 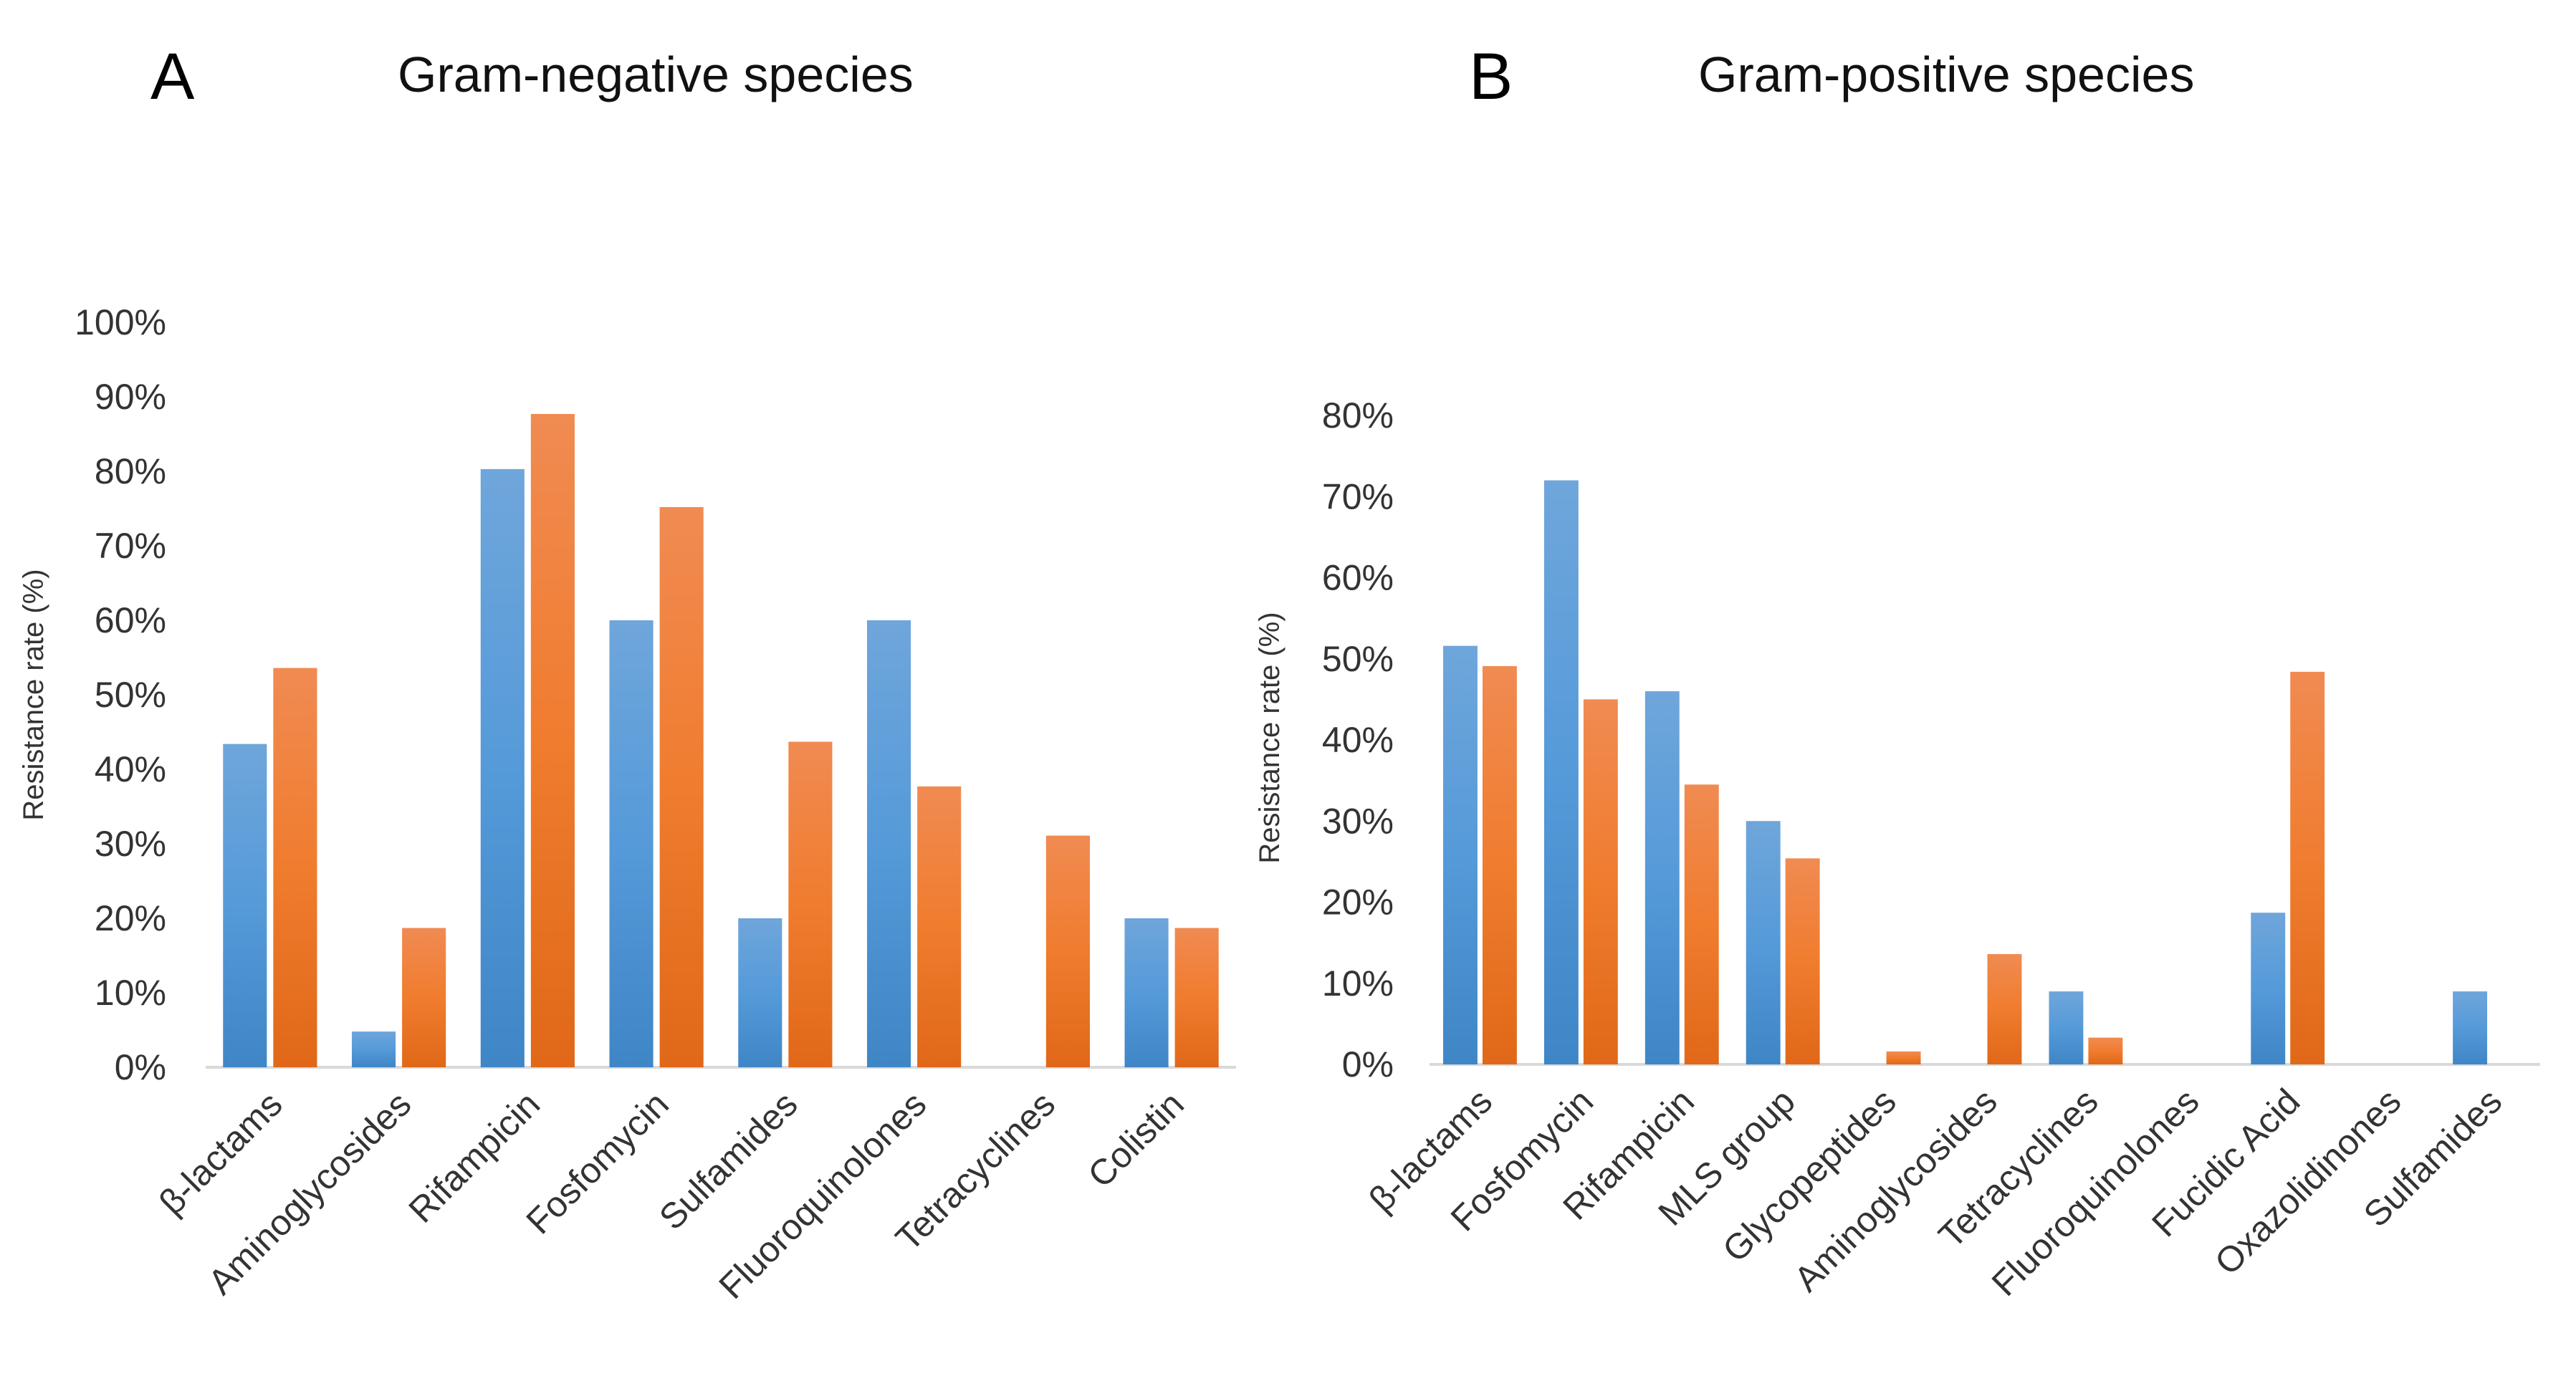 What do you see at coordinates (1269, 738) in the screenshot?
I see `y-axis-label-b: Resistance rate (%)` at bounding box center [1269, 738].